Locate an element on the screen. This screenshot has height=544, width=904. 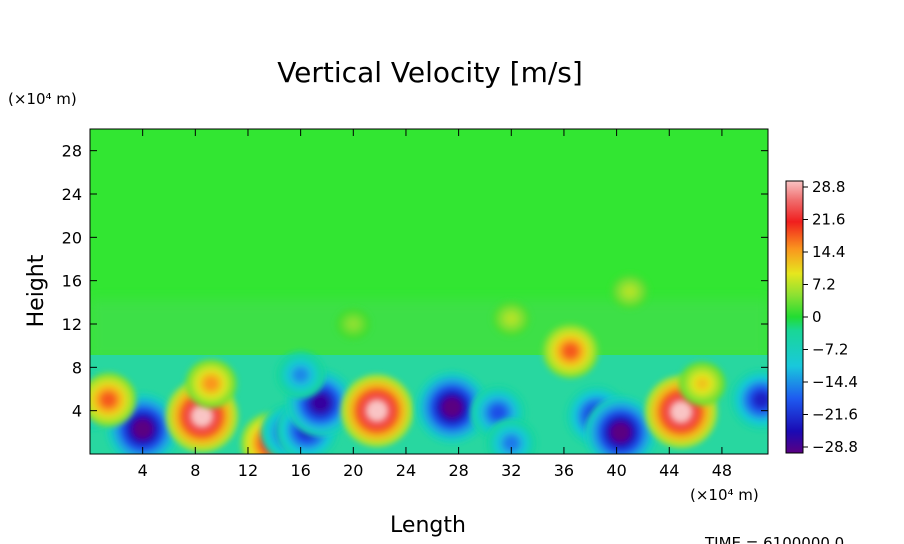
x-tick-label: 16 is located at coordinates (300, 470).